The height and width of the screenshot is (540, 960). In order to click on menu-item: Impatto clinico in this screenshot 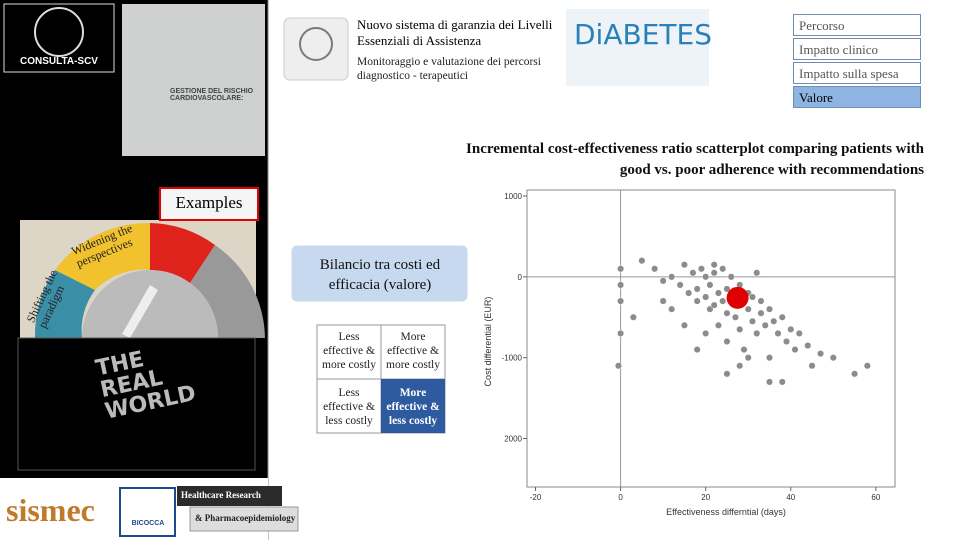, I will do `click(857, 49)`.